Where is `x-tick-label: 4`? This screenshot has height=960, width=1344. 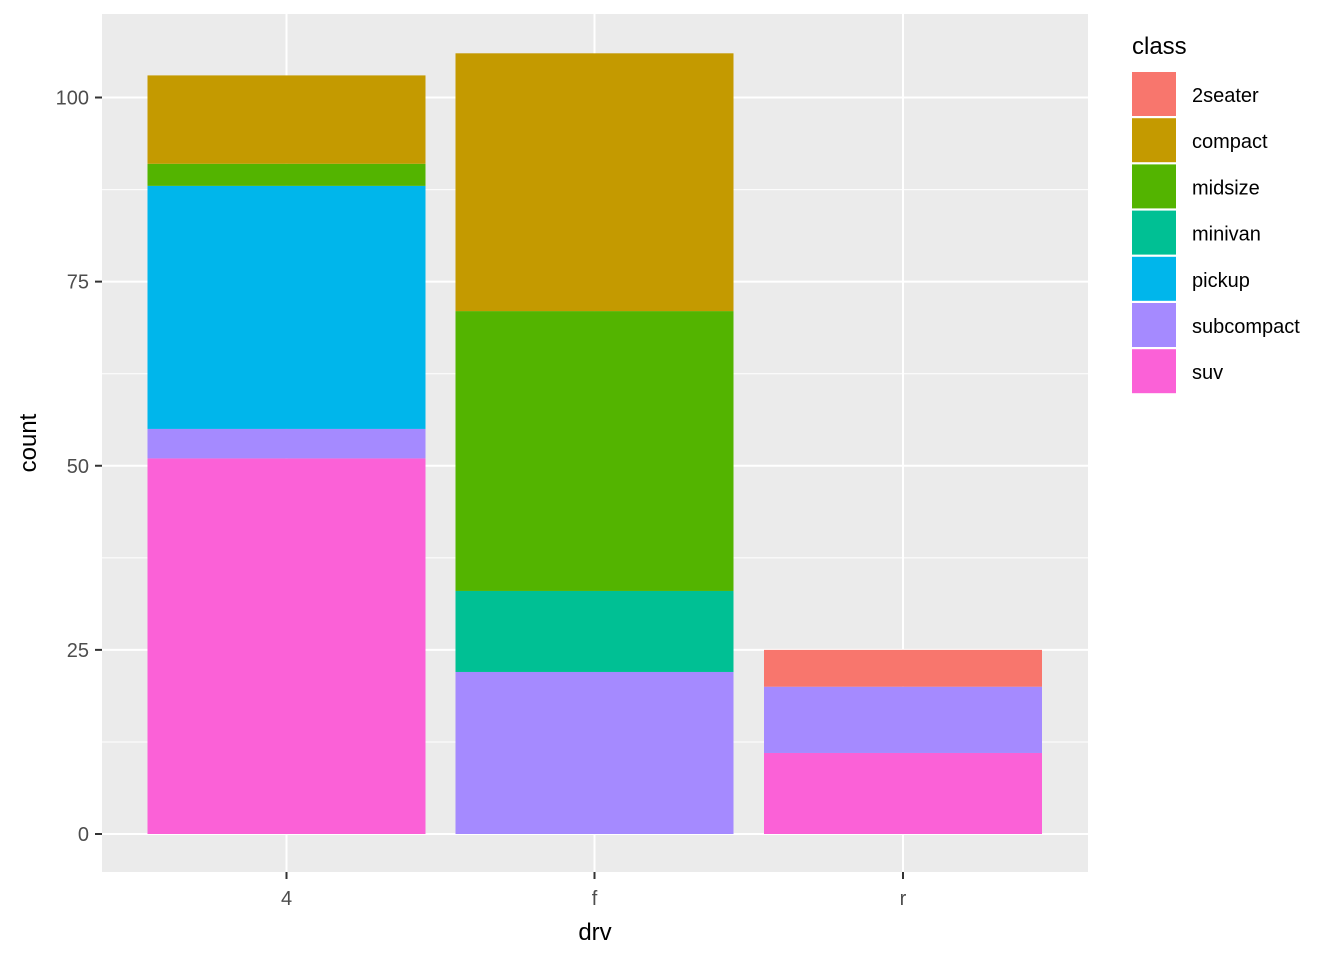 x-tick-label: 4 is located at coordinates (286, 899).